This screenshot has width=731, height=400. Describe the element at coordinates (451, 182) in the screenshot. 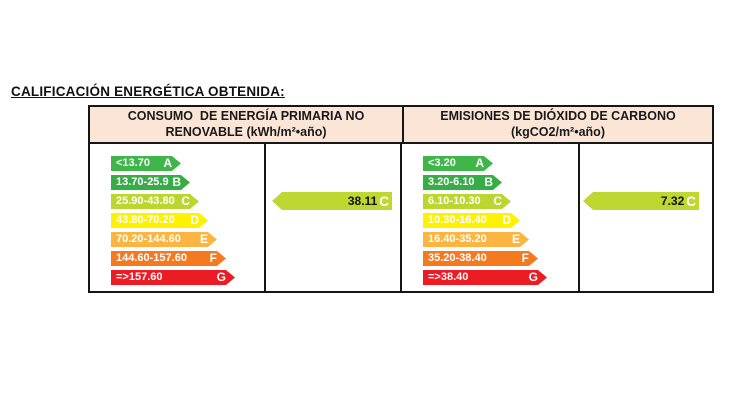

I see `scale-range-label: 3.20-6.10` at that location.